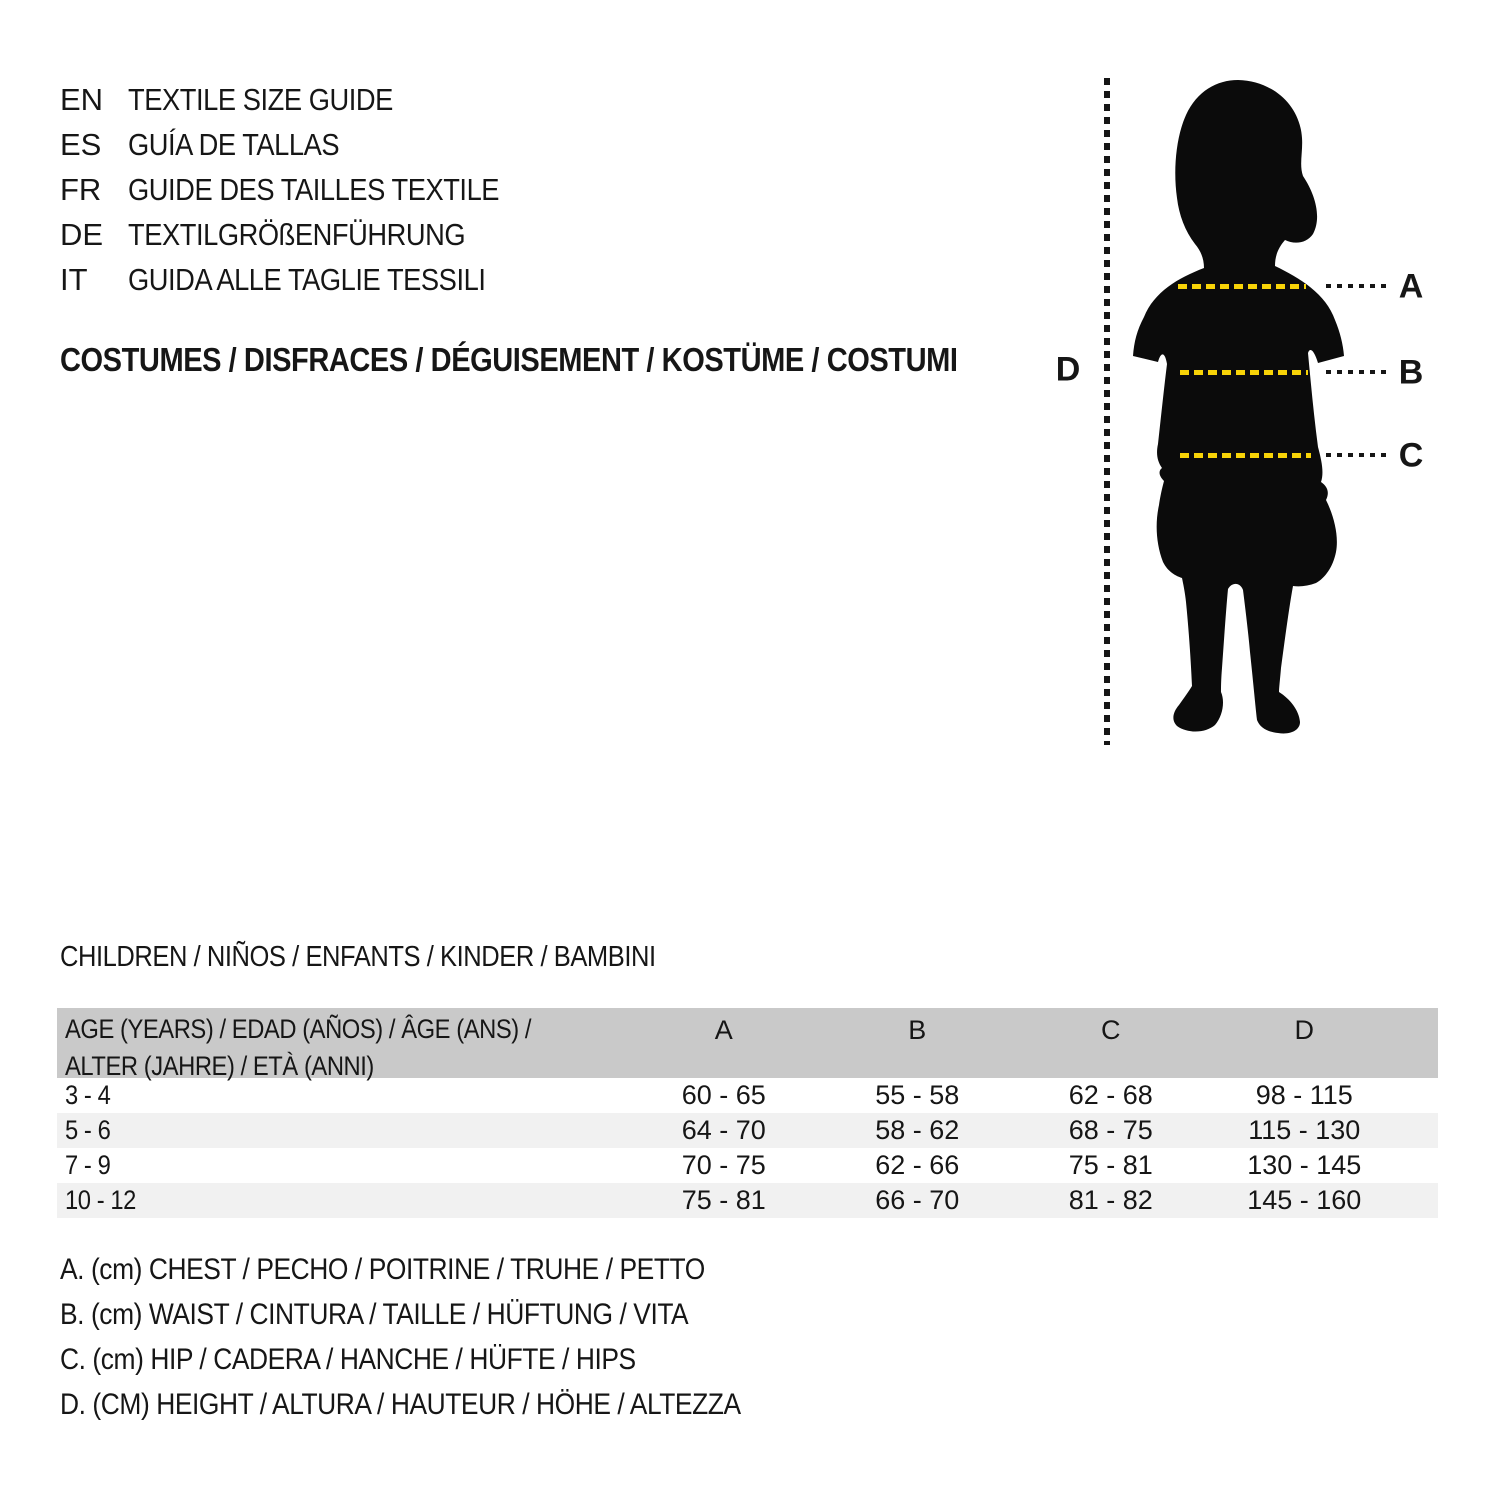  What do you see at coordinates (1110, 1095) in the screenshot?
I see `hip-cell: 62 - 68` at bounding box center [1110, 1095].